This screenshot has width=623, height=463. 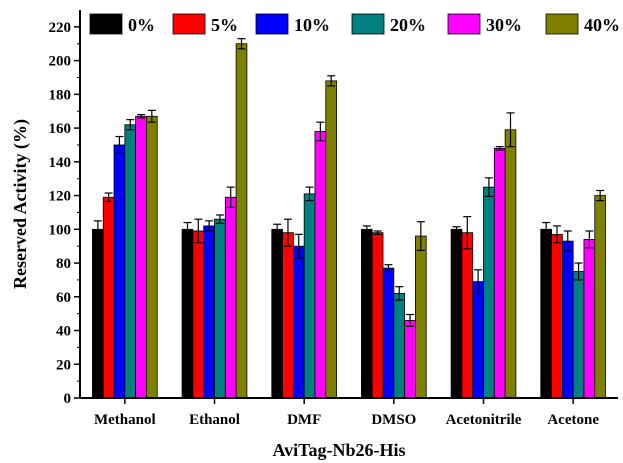 I want to click on x-tick-label-dmf: DMF, so click(x=304, y=420).